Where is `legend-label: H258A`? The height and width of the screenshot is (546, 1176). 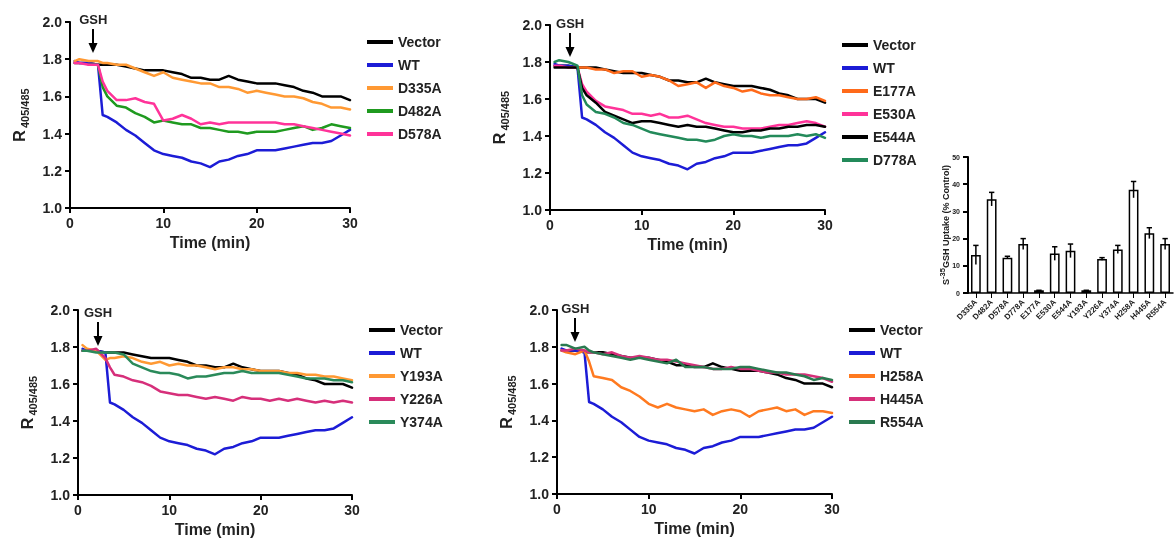
legend-label: H258A is located at coordinates (902, 376).